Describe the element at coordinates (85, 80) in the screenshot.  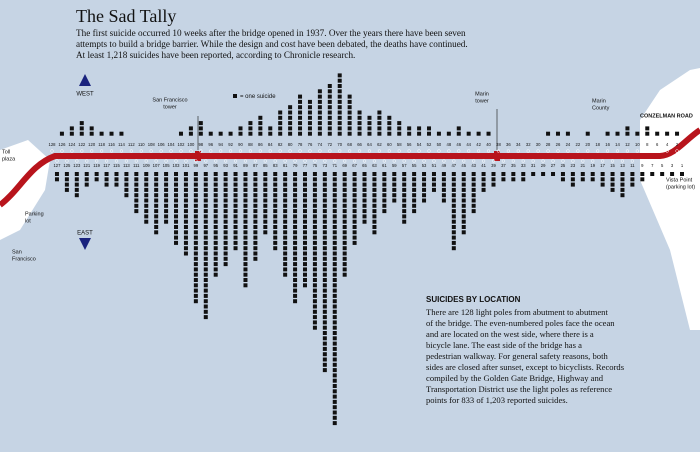
I see `west-arrow` at that location.